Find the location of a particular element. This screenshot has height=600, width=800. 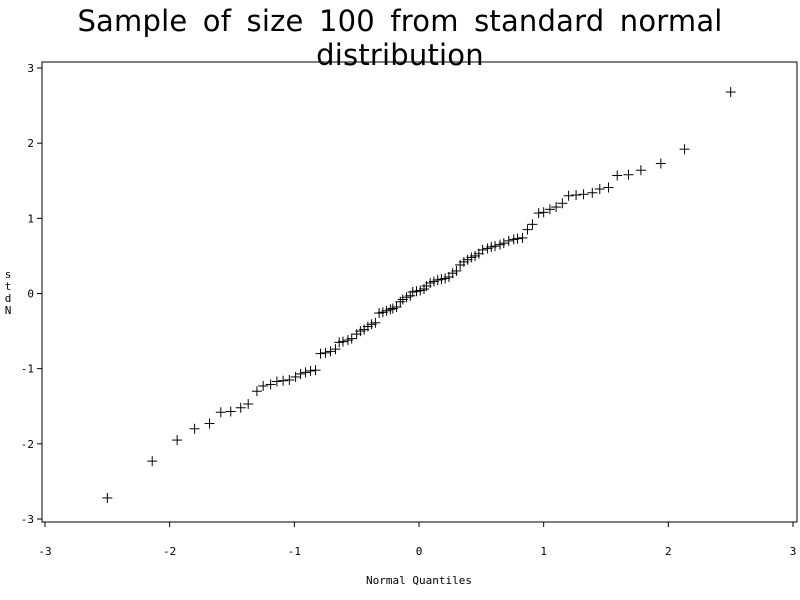

x-tick-label: 3 is located at coordinates (793, 551).